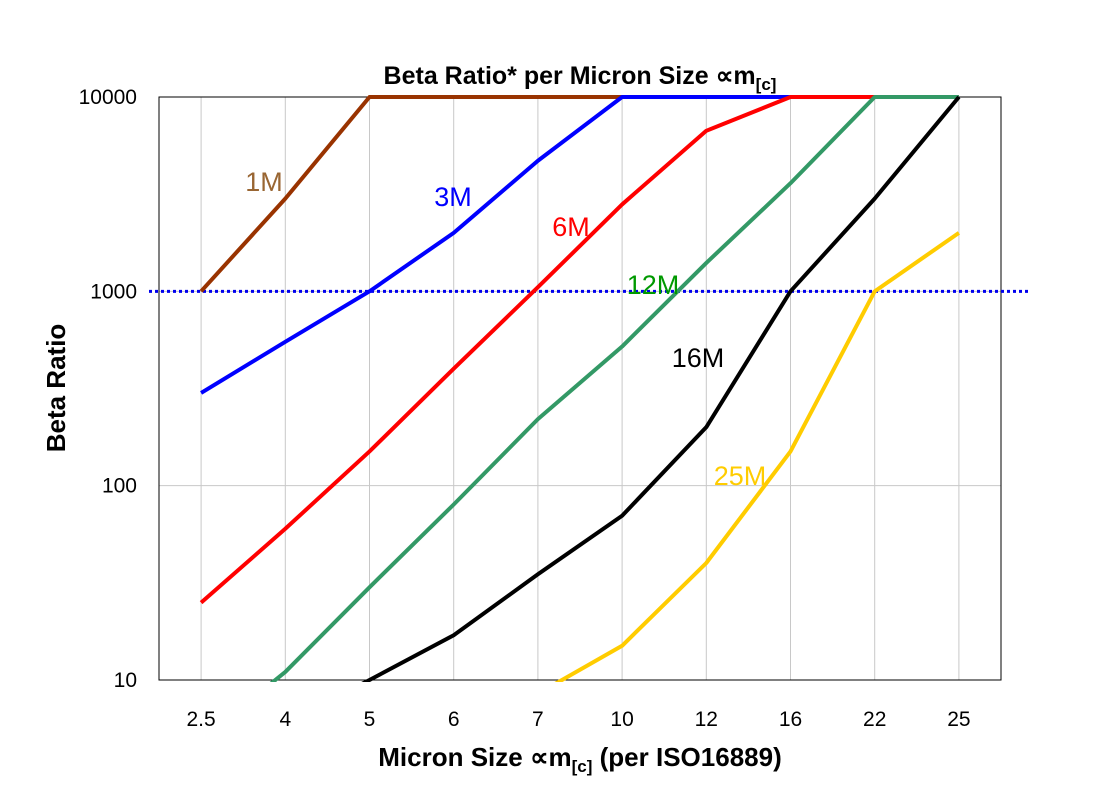  Describe the element at coordinates (453, 197) in the screenshot. I see `series-label-3M: 3M` at that location.